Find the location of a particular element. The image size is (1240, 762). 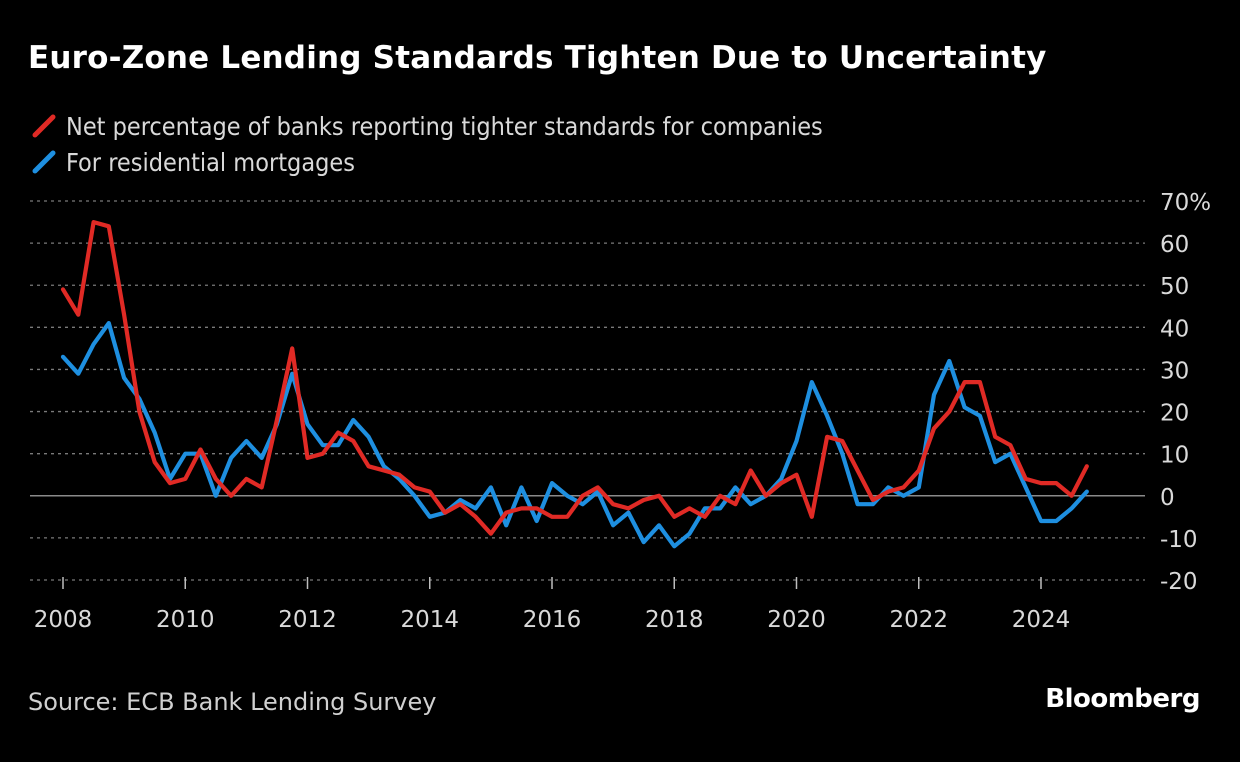

y-tick-label: 10 is located at coordinates (1174, 456).